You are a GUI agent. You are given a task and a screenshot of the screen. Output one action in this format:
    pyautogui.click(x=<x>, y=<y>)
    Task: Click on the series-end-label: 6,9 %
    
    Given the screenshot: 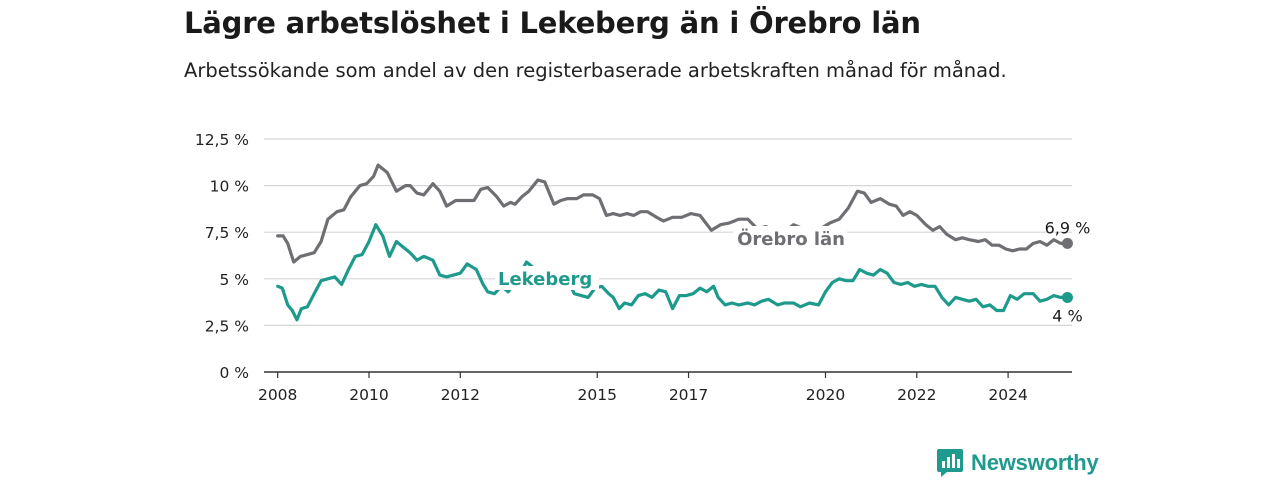 What is the action you would take?
    pyautogui.click(x=1068, y=227)
    